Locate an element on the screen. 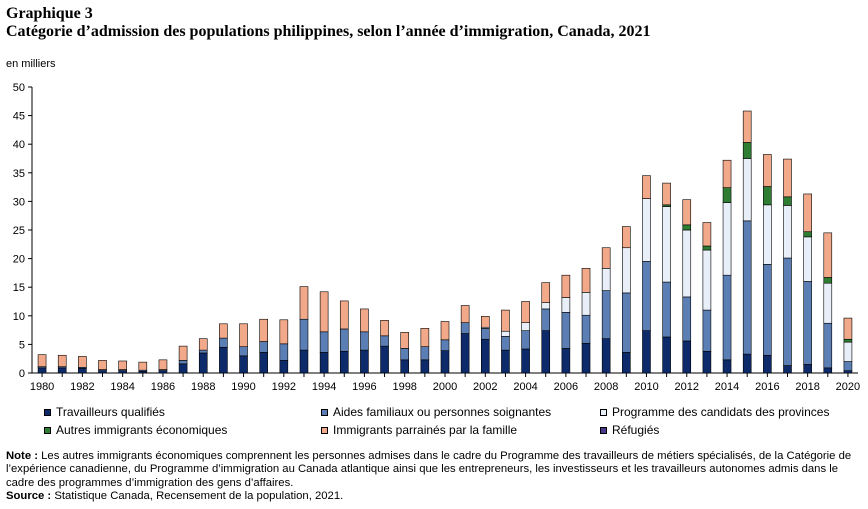  legend-item: Travailleurs qualifiés is located at coordinates (104, 412).